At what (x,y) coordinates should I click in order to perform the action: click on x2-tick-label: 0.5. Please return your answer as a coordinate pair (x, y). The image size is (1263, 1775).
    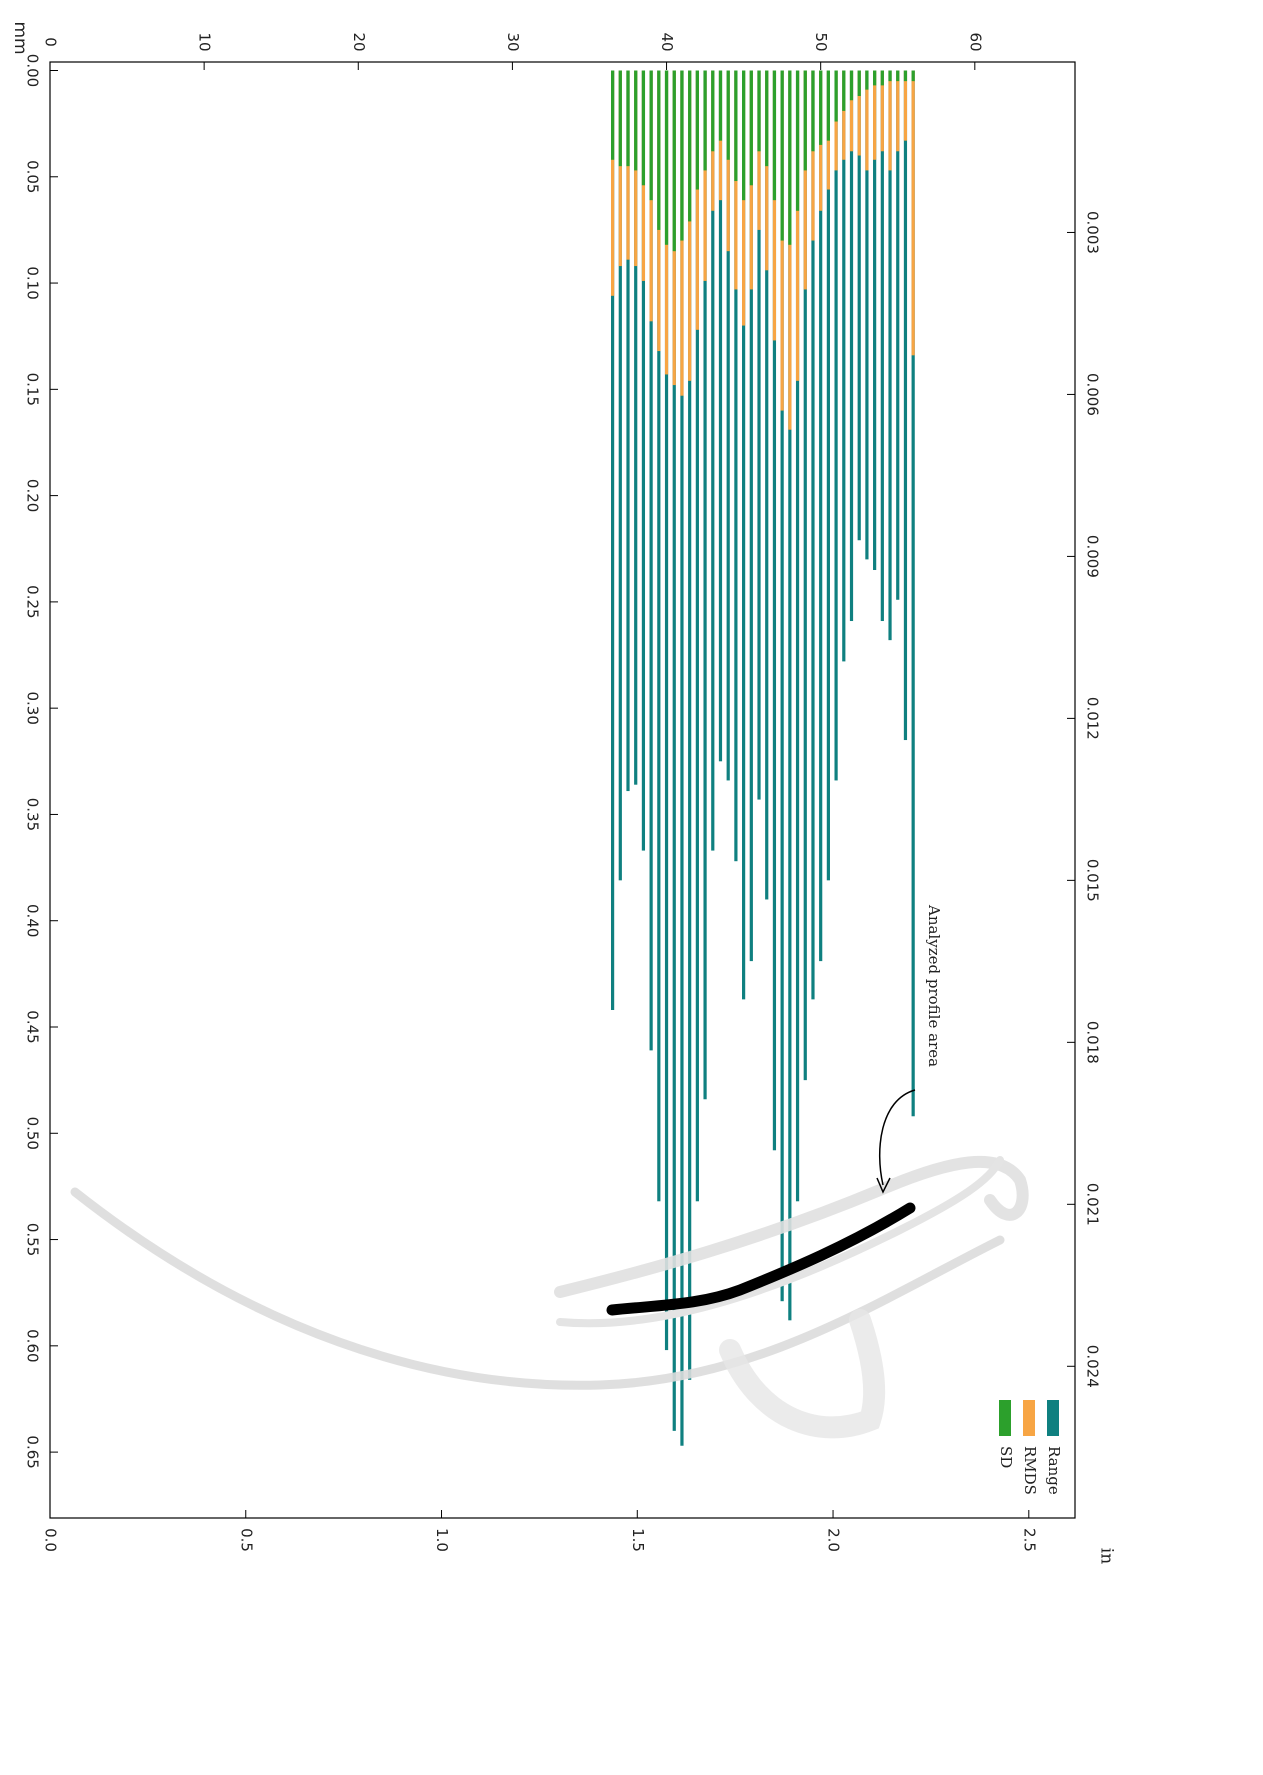
    Looking at the image, I should click on (246, 1540).